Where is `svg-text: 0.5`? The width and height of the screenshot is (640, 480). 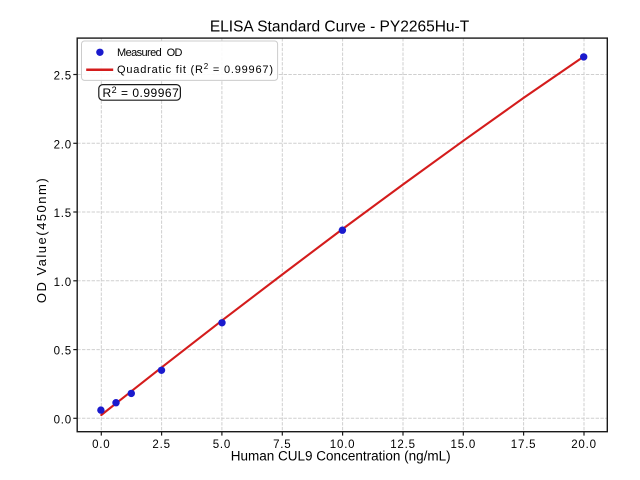
svg-text: 0.5 is located at coordinates (63, 352).